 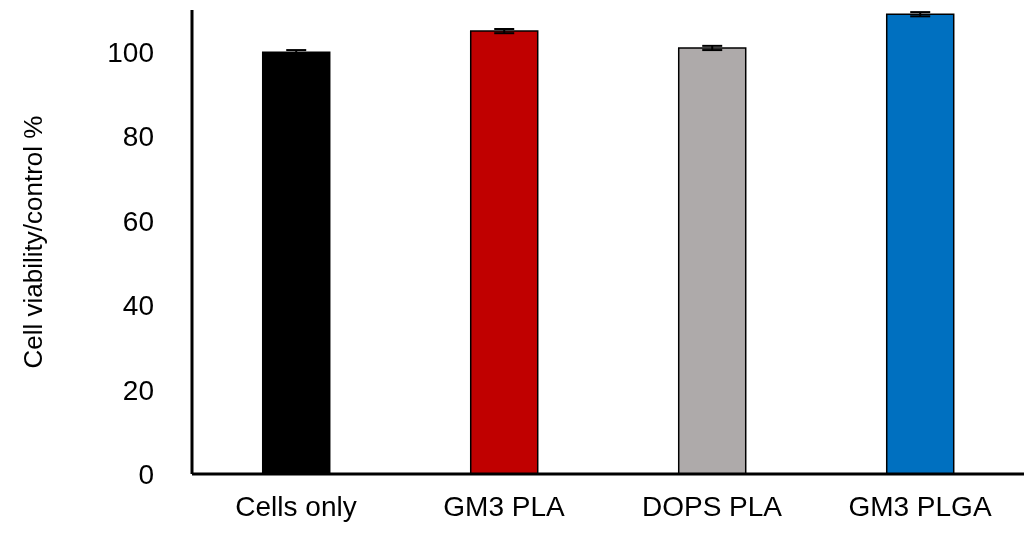 What do you see at coordinates (146, 474) in the screenshot?
I see `y-tick-label: 0` at bounding box center [146, 474].